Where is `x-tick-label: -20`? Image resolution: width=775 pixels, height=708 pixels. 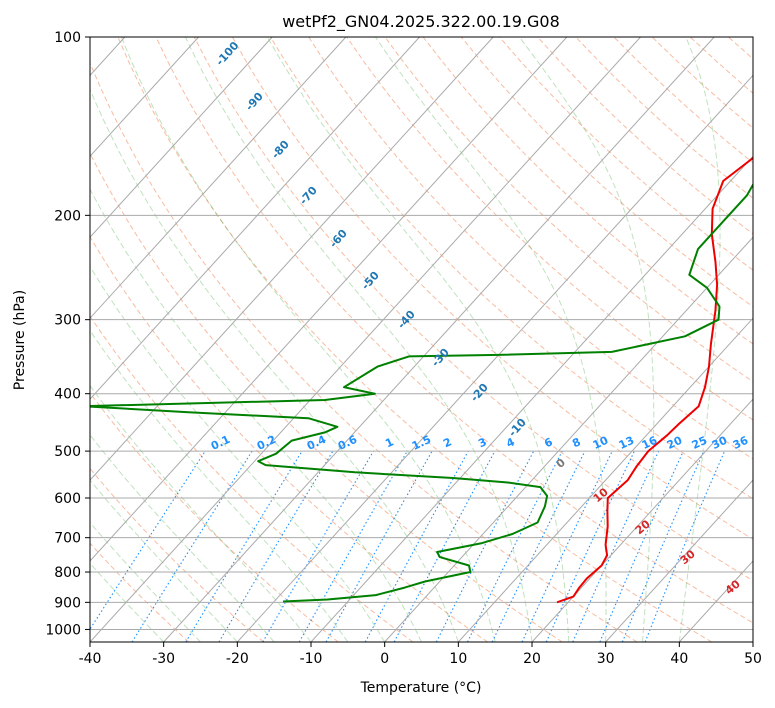
x-tick-label: -20 is located at coordinates (237, 659).